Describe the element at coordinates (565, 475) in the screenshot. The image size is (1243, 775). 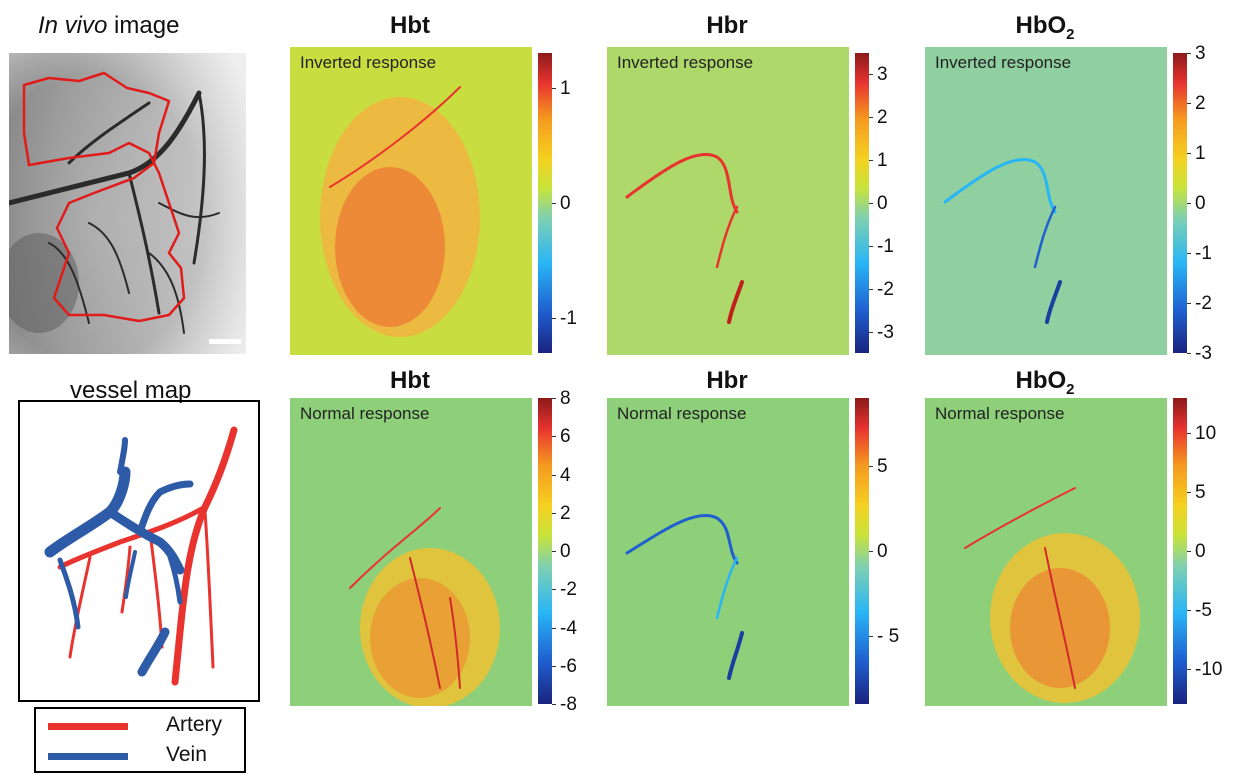
I see `colorbar-tick-label: 4` at that location.